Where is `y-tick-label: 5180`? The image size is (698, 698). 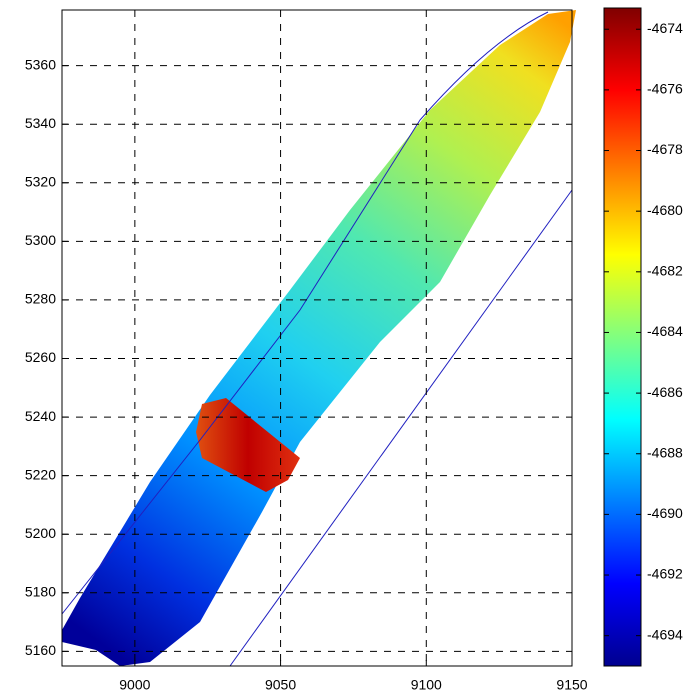
y-tick-label: 5180 is located at coordinates (40, 591).